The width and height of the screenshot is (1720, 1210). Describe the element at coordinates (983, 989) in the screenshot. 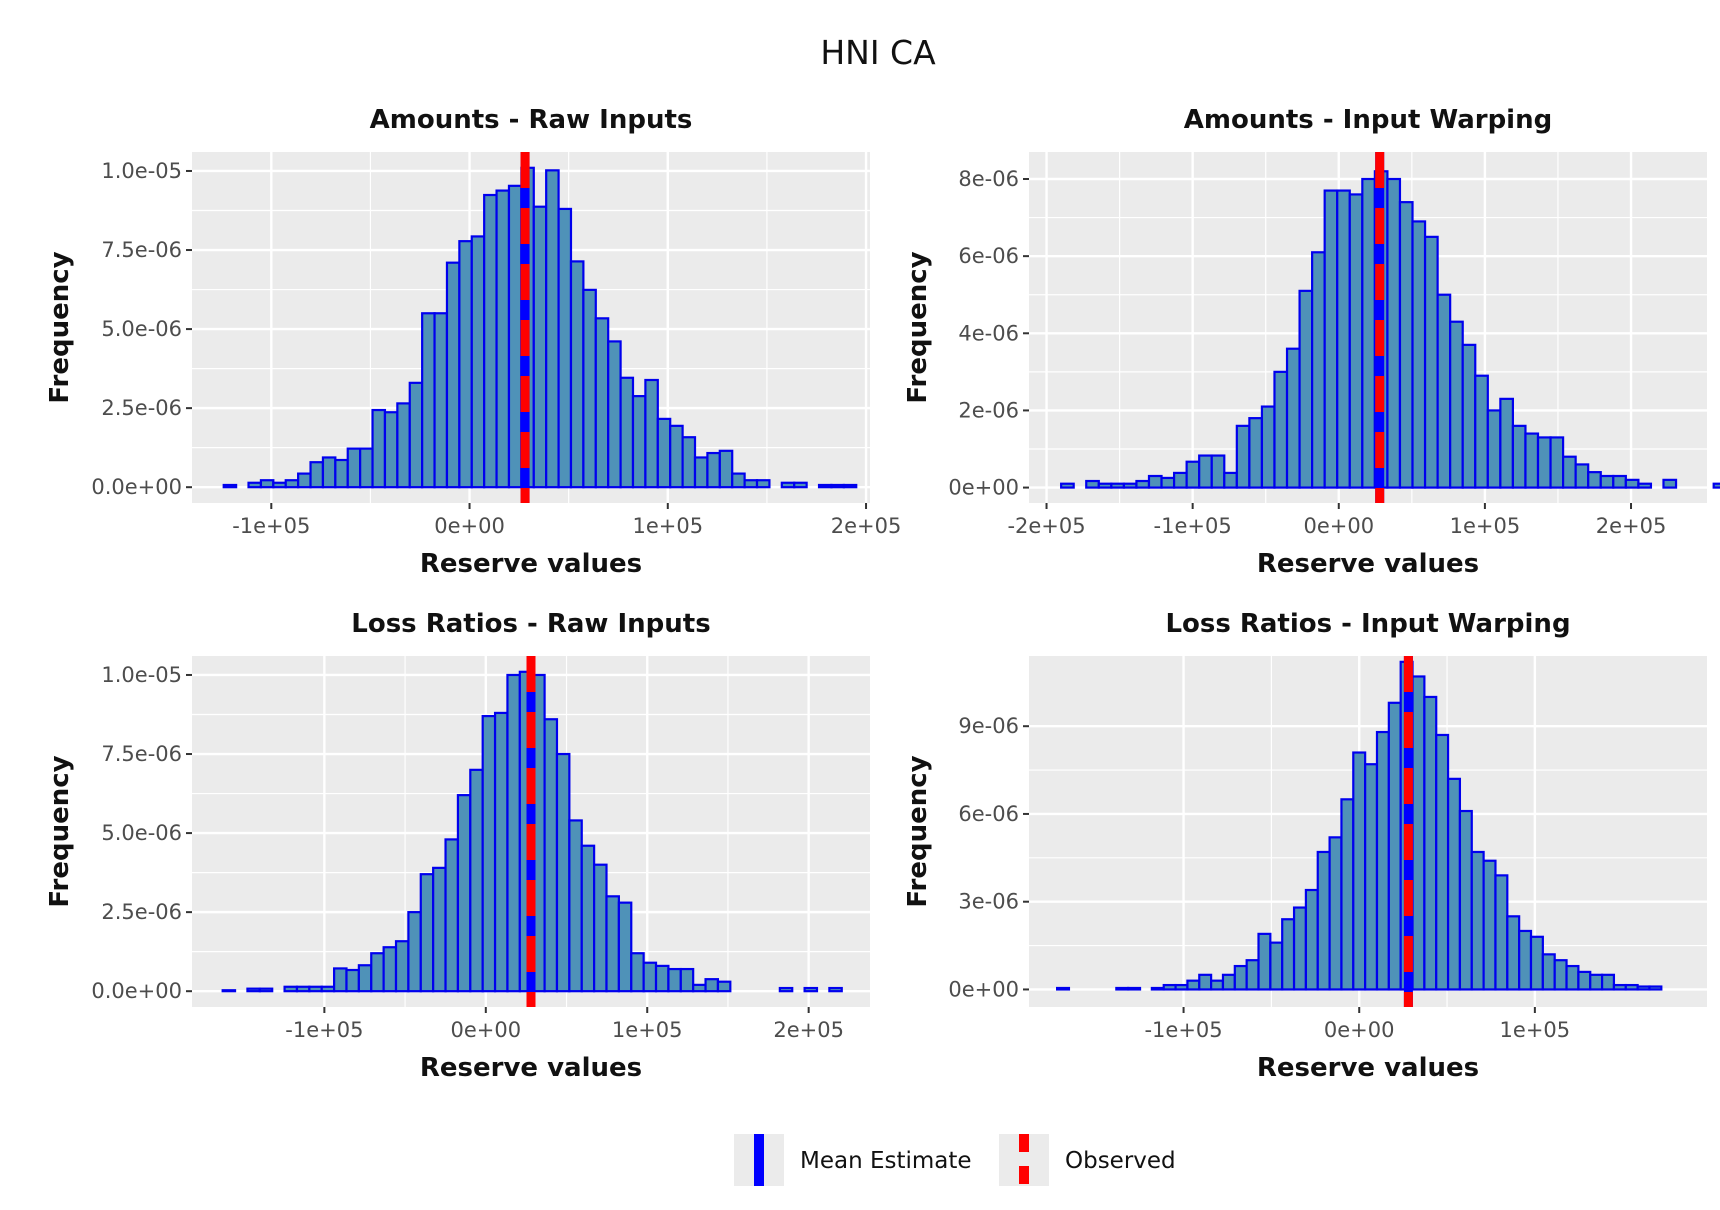

I see `y-tick-label: 0e+00` at that location.